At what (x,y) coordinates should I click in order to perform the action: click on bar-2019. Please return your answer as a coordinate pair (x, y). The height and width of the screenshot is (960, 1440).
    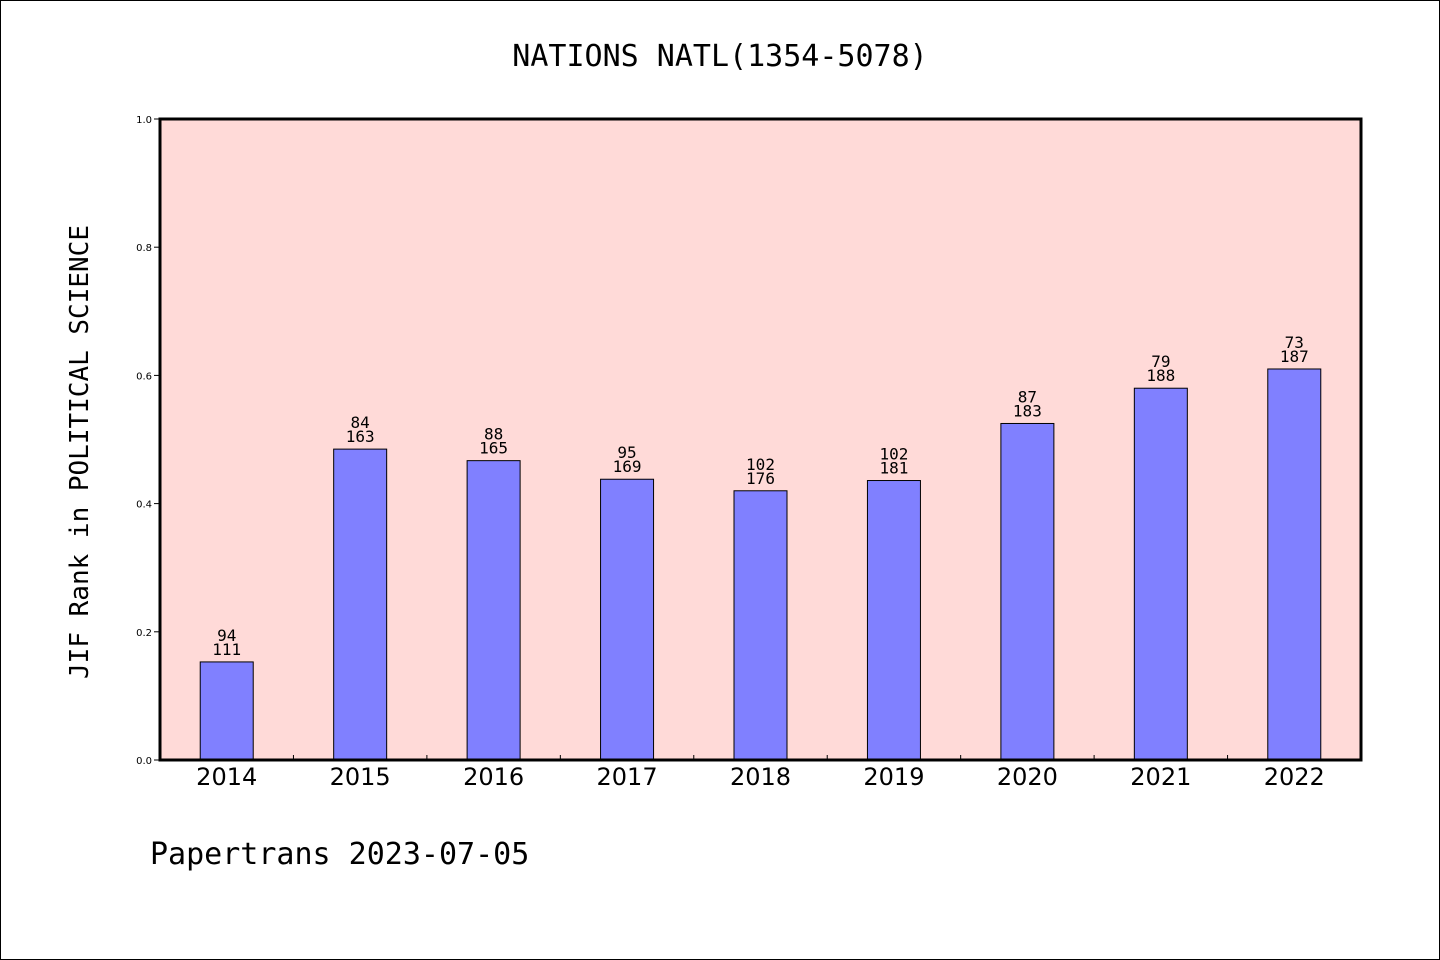
    Looking at the image, I should click on (893, 620).